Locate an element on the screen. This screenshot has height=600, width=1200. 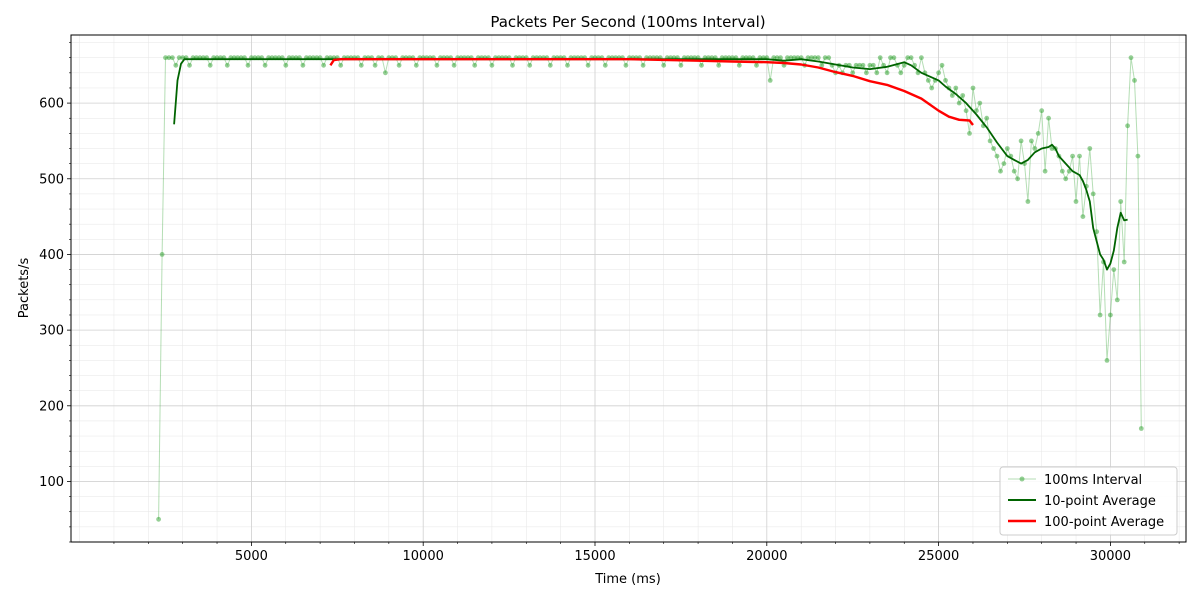
x-tick-label: 30000 is located at coordinates (1110, 556).